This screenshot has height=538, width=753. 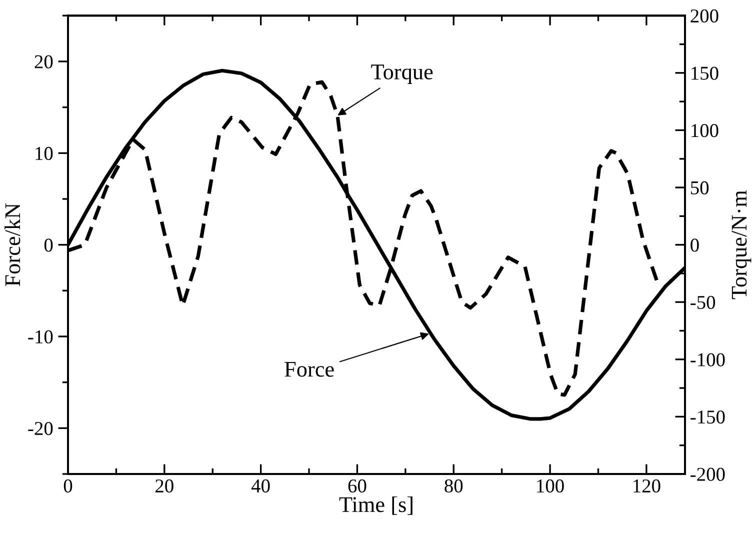 I want to click on annotation: Force, so click(x=309, y=369).